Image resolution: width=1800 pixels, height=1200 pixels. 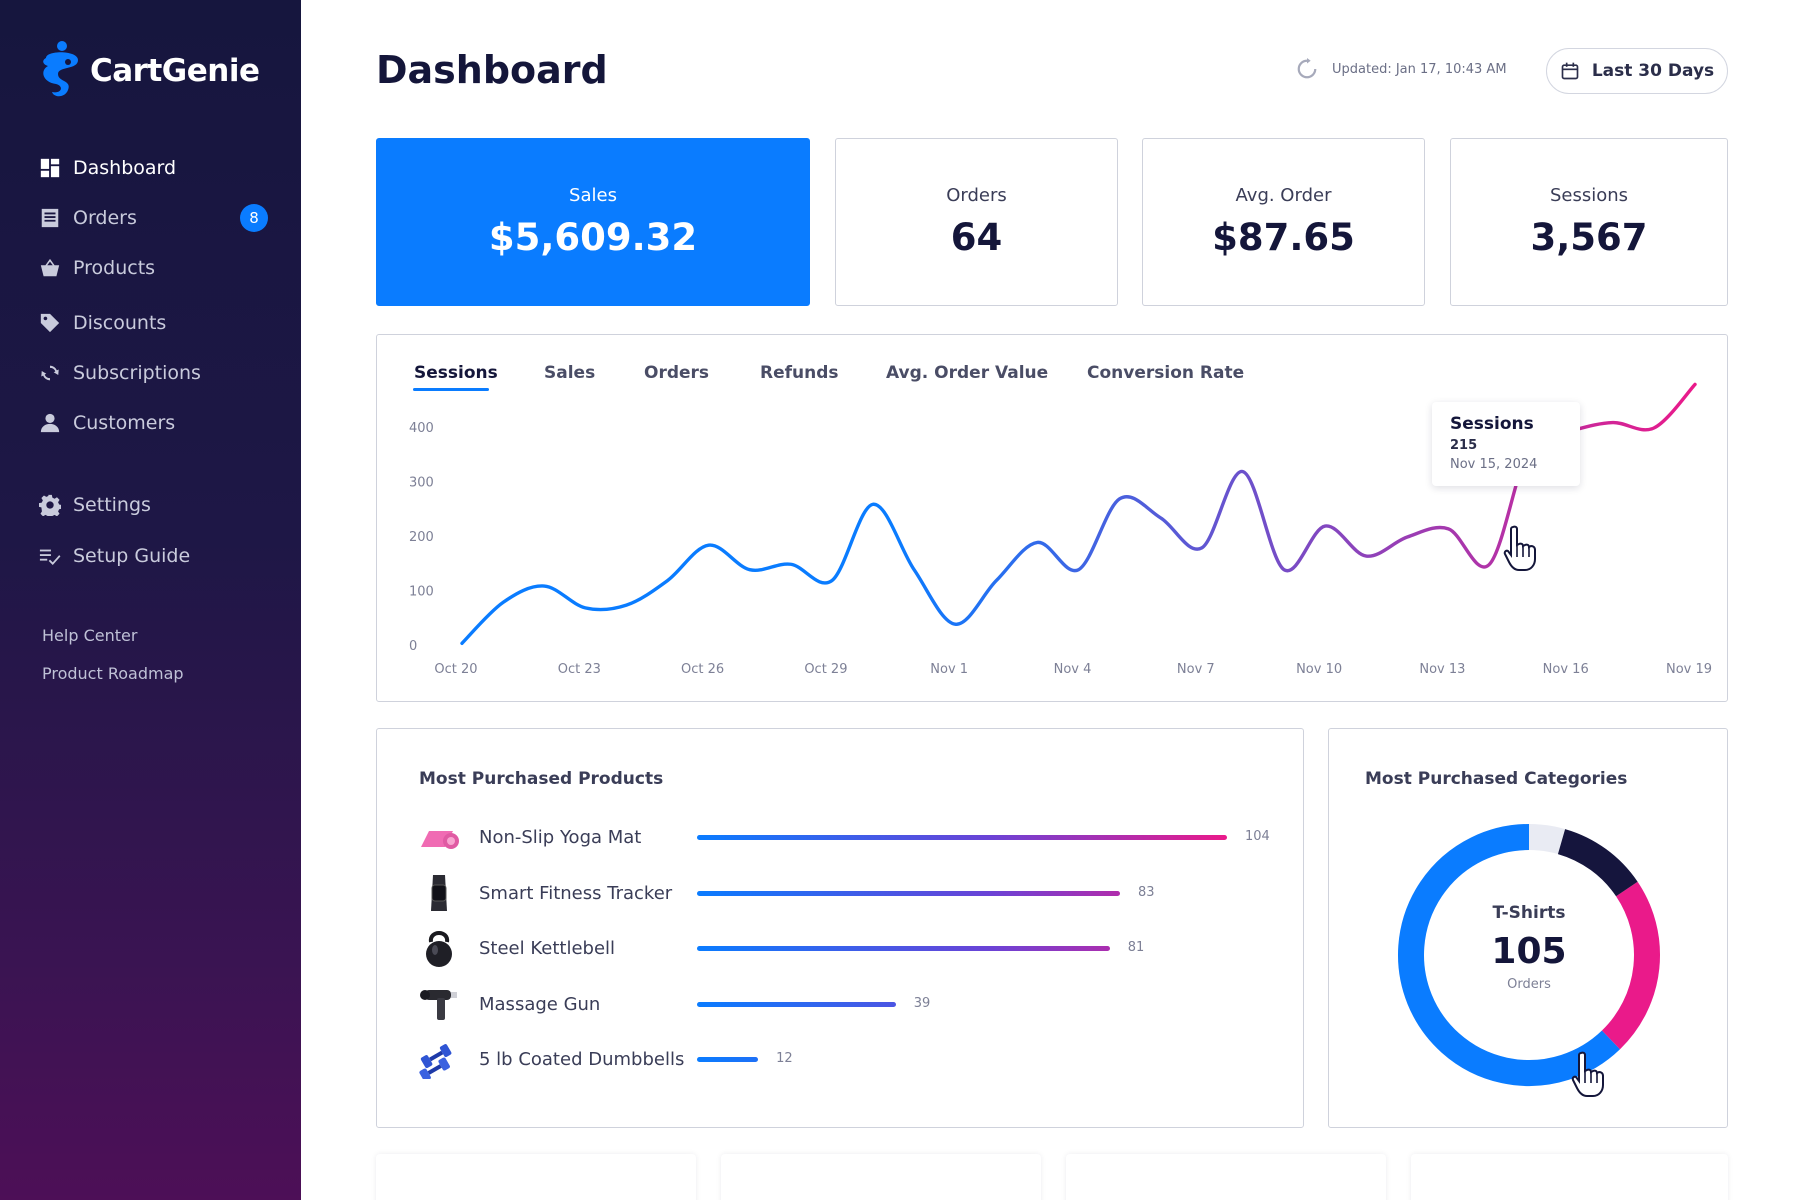 What do you see at coordinates (547, 948) in the screenshot?
I see `product-name: Steel Kettlebell` at bounding box center [547, 948].